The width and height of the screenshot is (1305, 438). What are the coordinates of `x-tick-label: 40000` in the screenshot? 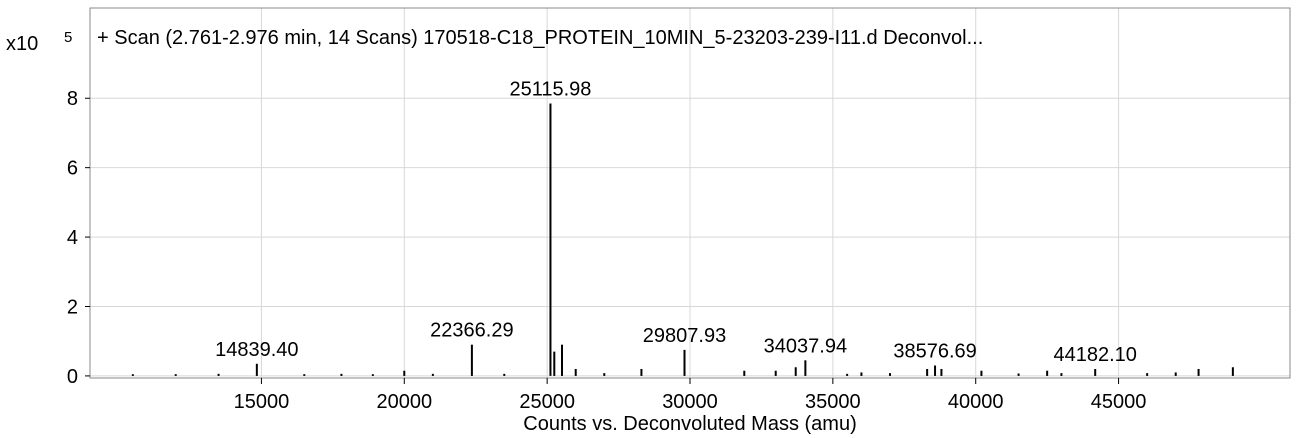 It's located at (976, 402).